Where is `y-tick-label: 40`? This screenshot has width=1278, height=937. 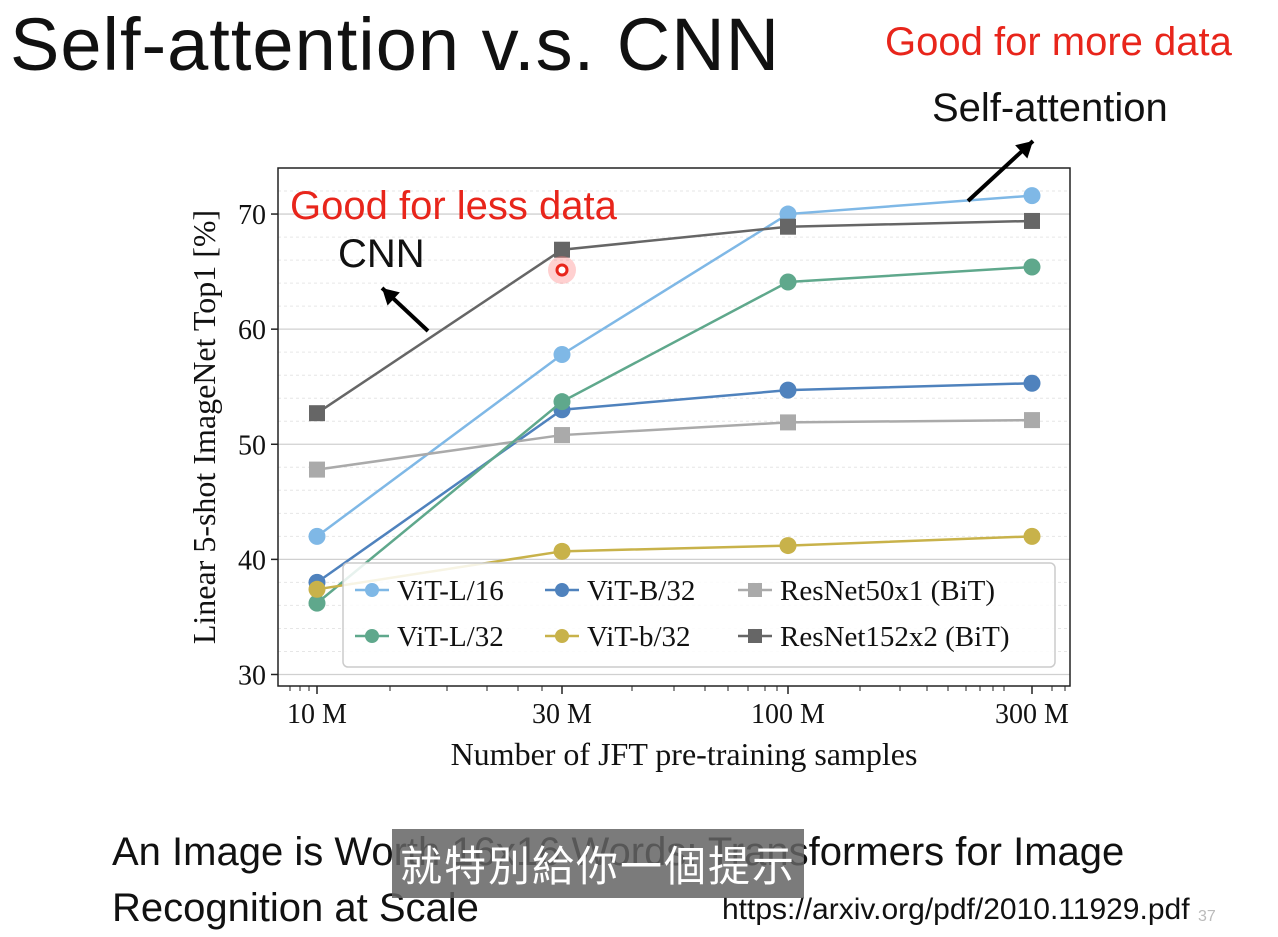 y-tick-label: 40 is located at coordinates (252, 560).